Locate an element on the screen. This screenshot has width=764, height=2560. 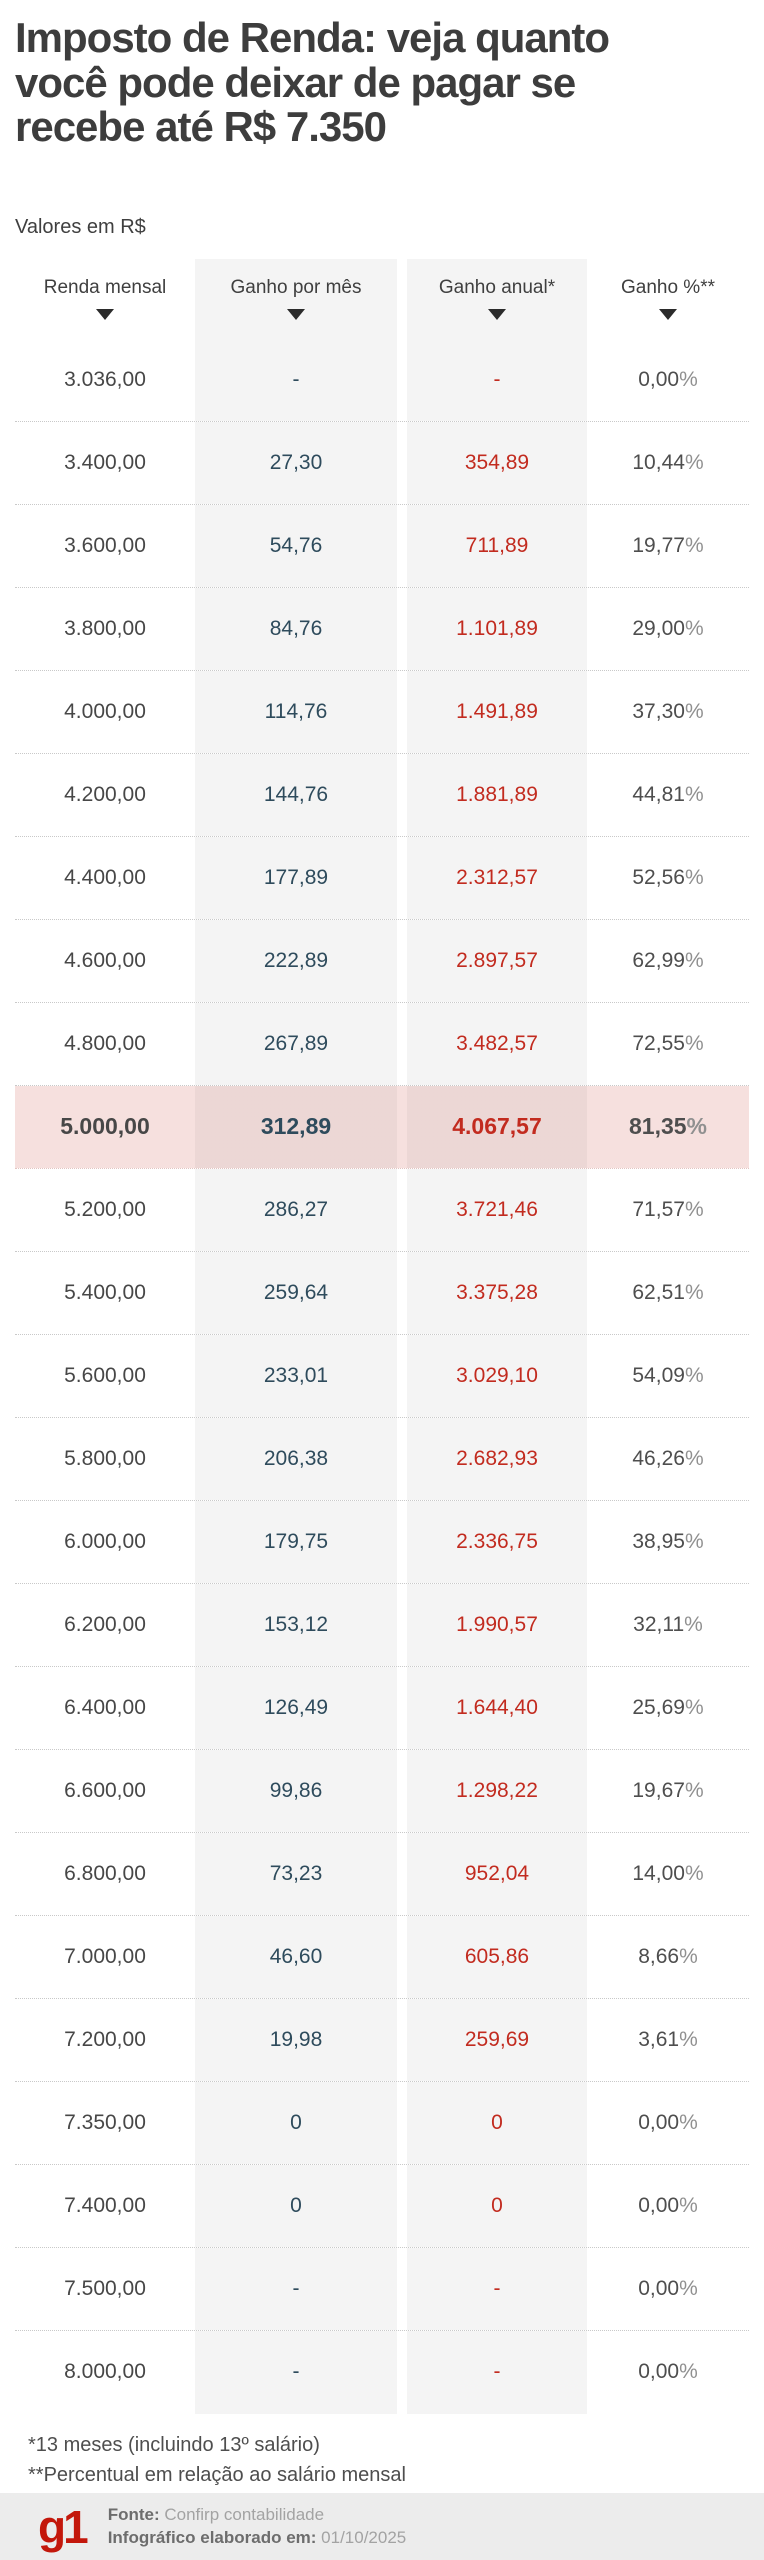
source-label: Fonte: is located at coordinates (133, 2514).